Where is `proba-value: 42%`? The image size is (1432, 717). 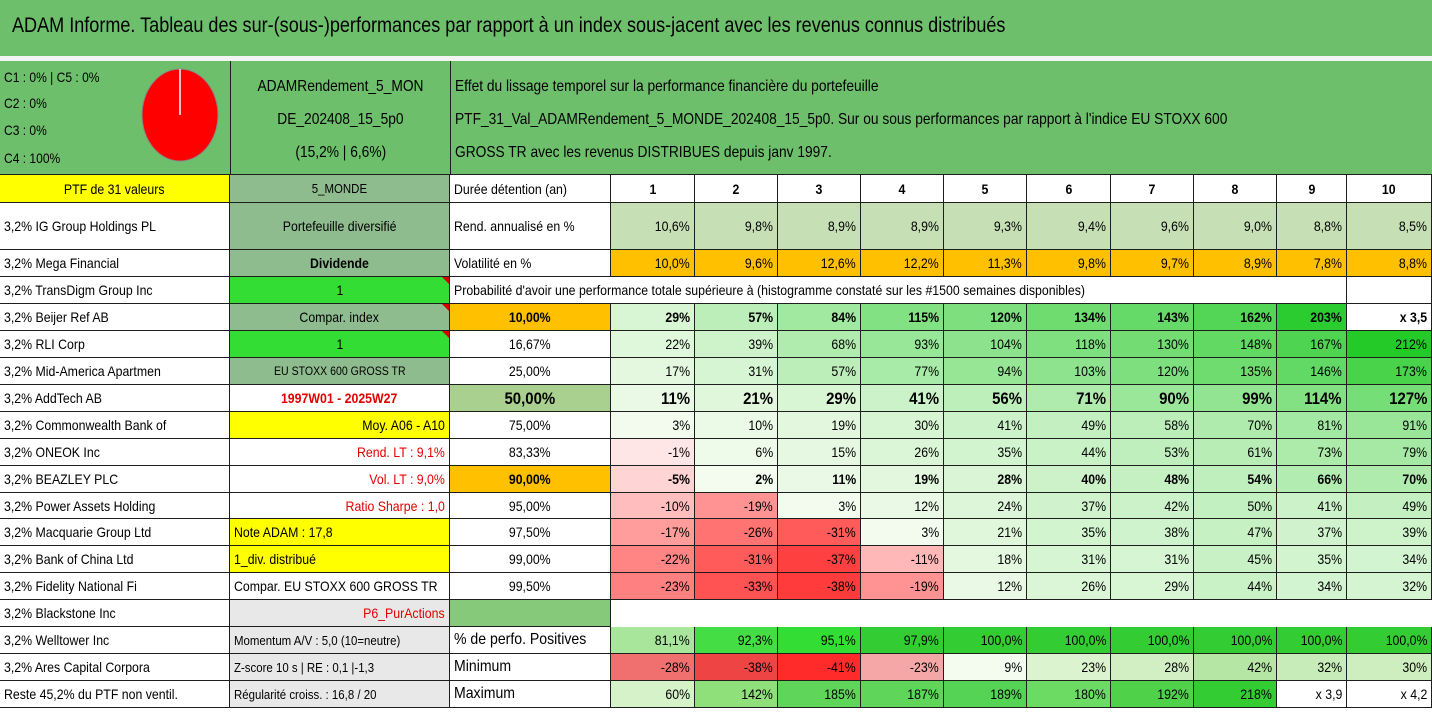
proba-value: 42% is located at coordinates (1152, 506).